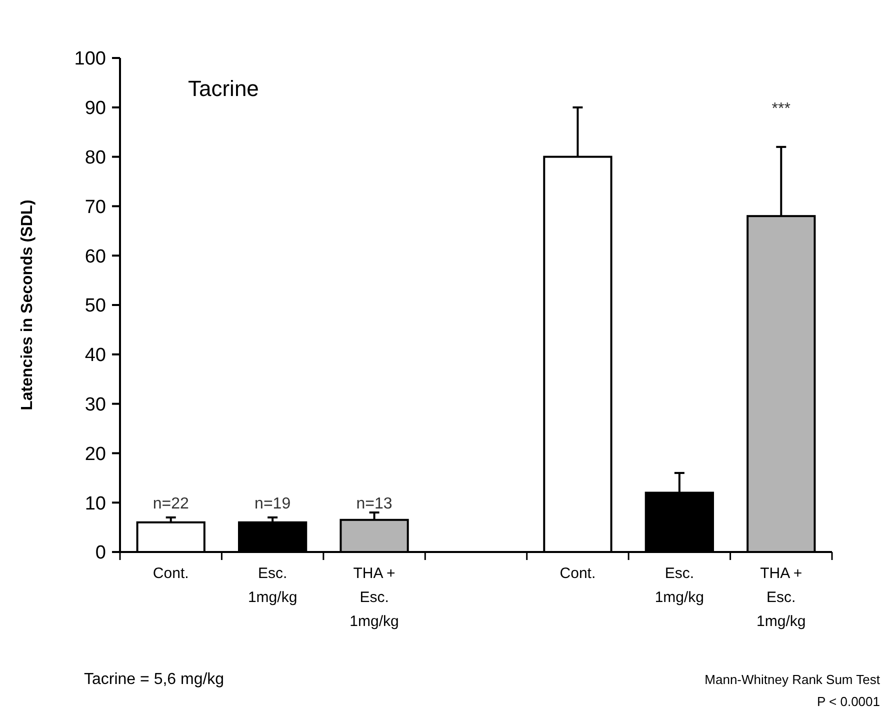  I want to click on y-axis-title: Latencies in Seconds (SDL), so click(27, 305).